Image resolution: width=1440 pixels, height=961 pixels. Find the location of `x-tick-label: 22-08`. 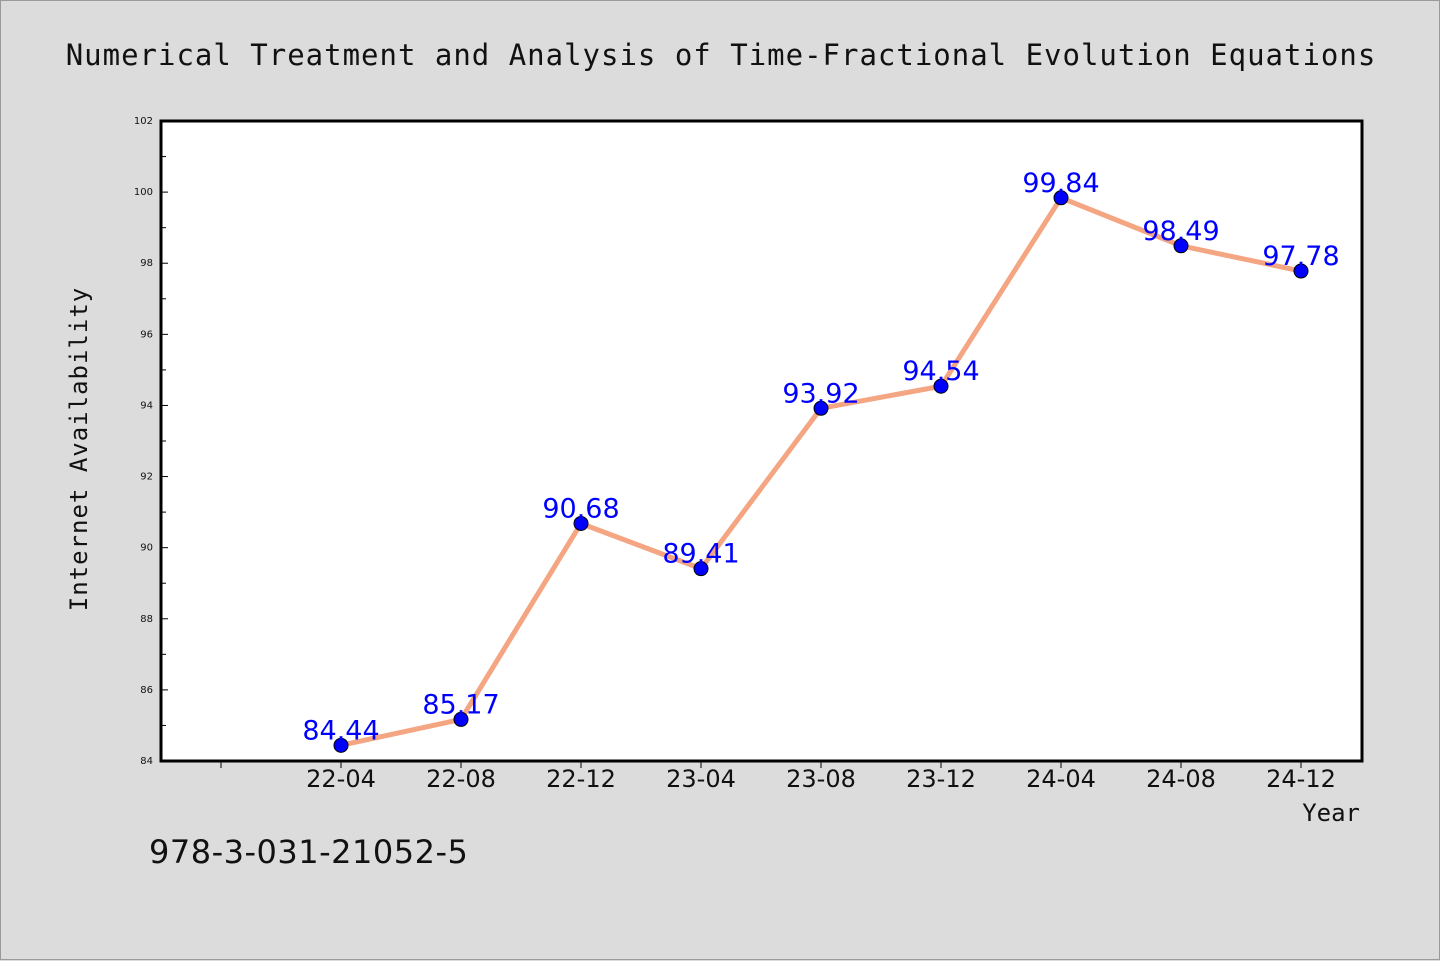

x-tick-label: 22-08 is located at coordinates (461, 779).